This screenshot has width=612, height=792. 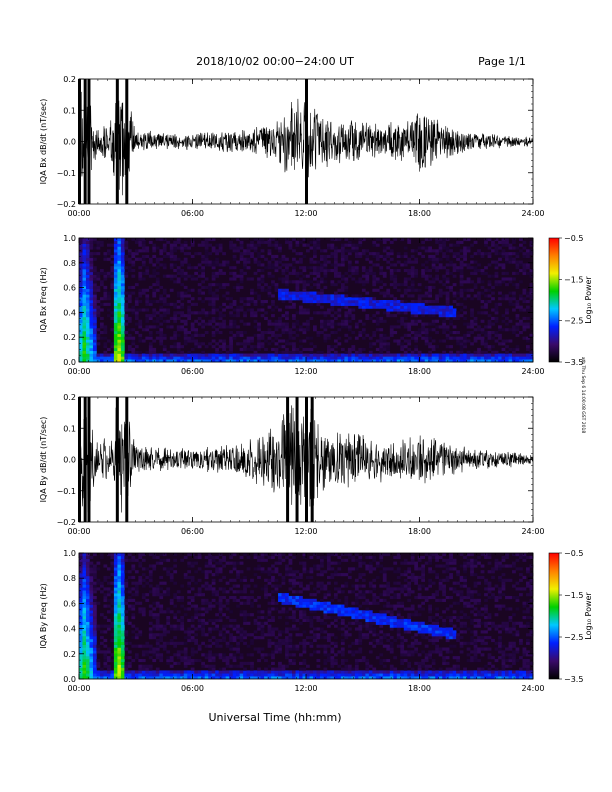 I want to click on saturated-segment, so click(x=288, y=459).